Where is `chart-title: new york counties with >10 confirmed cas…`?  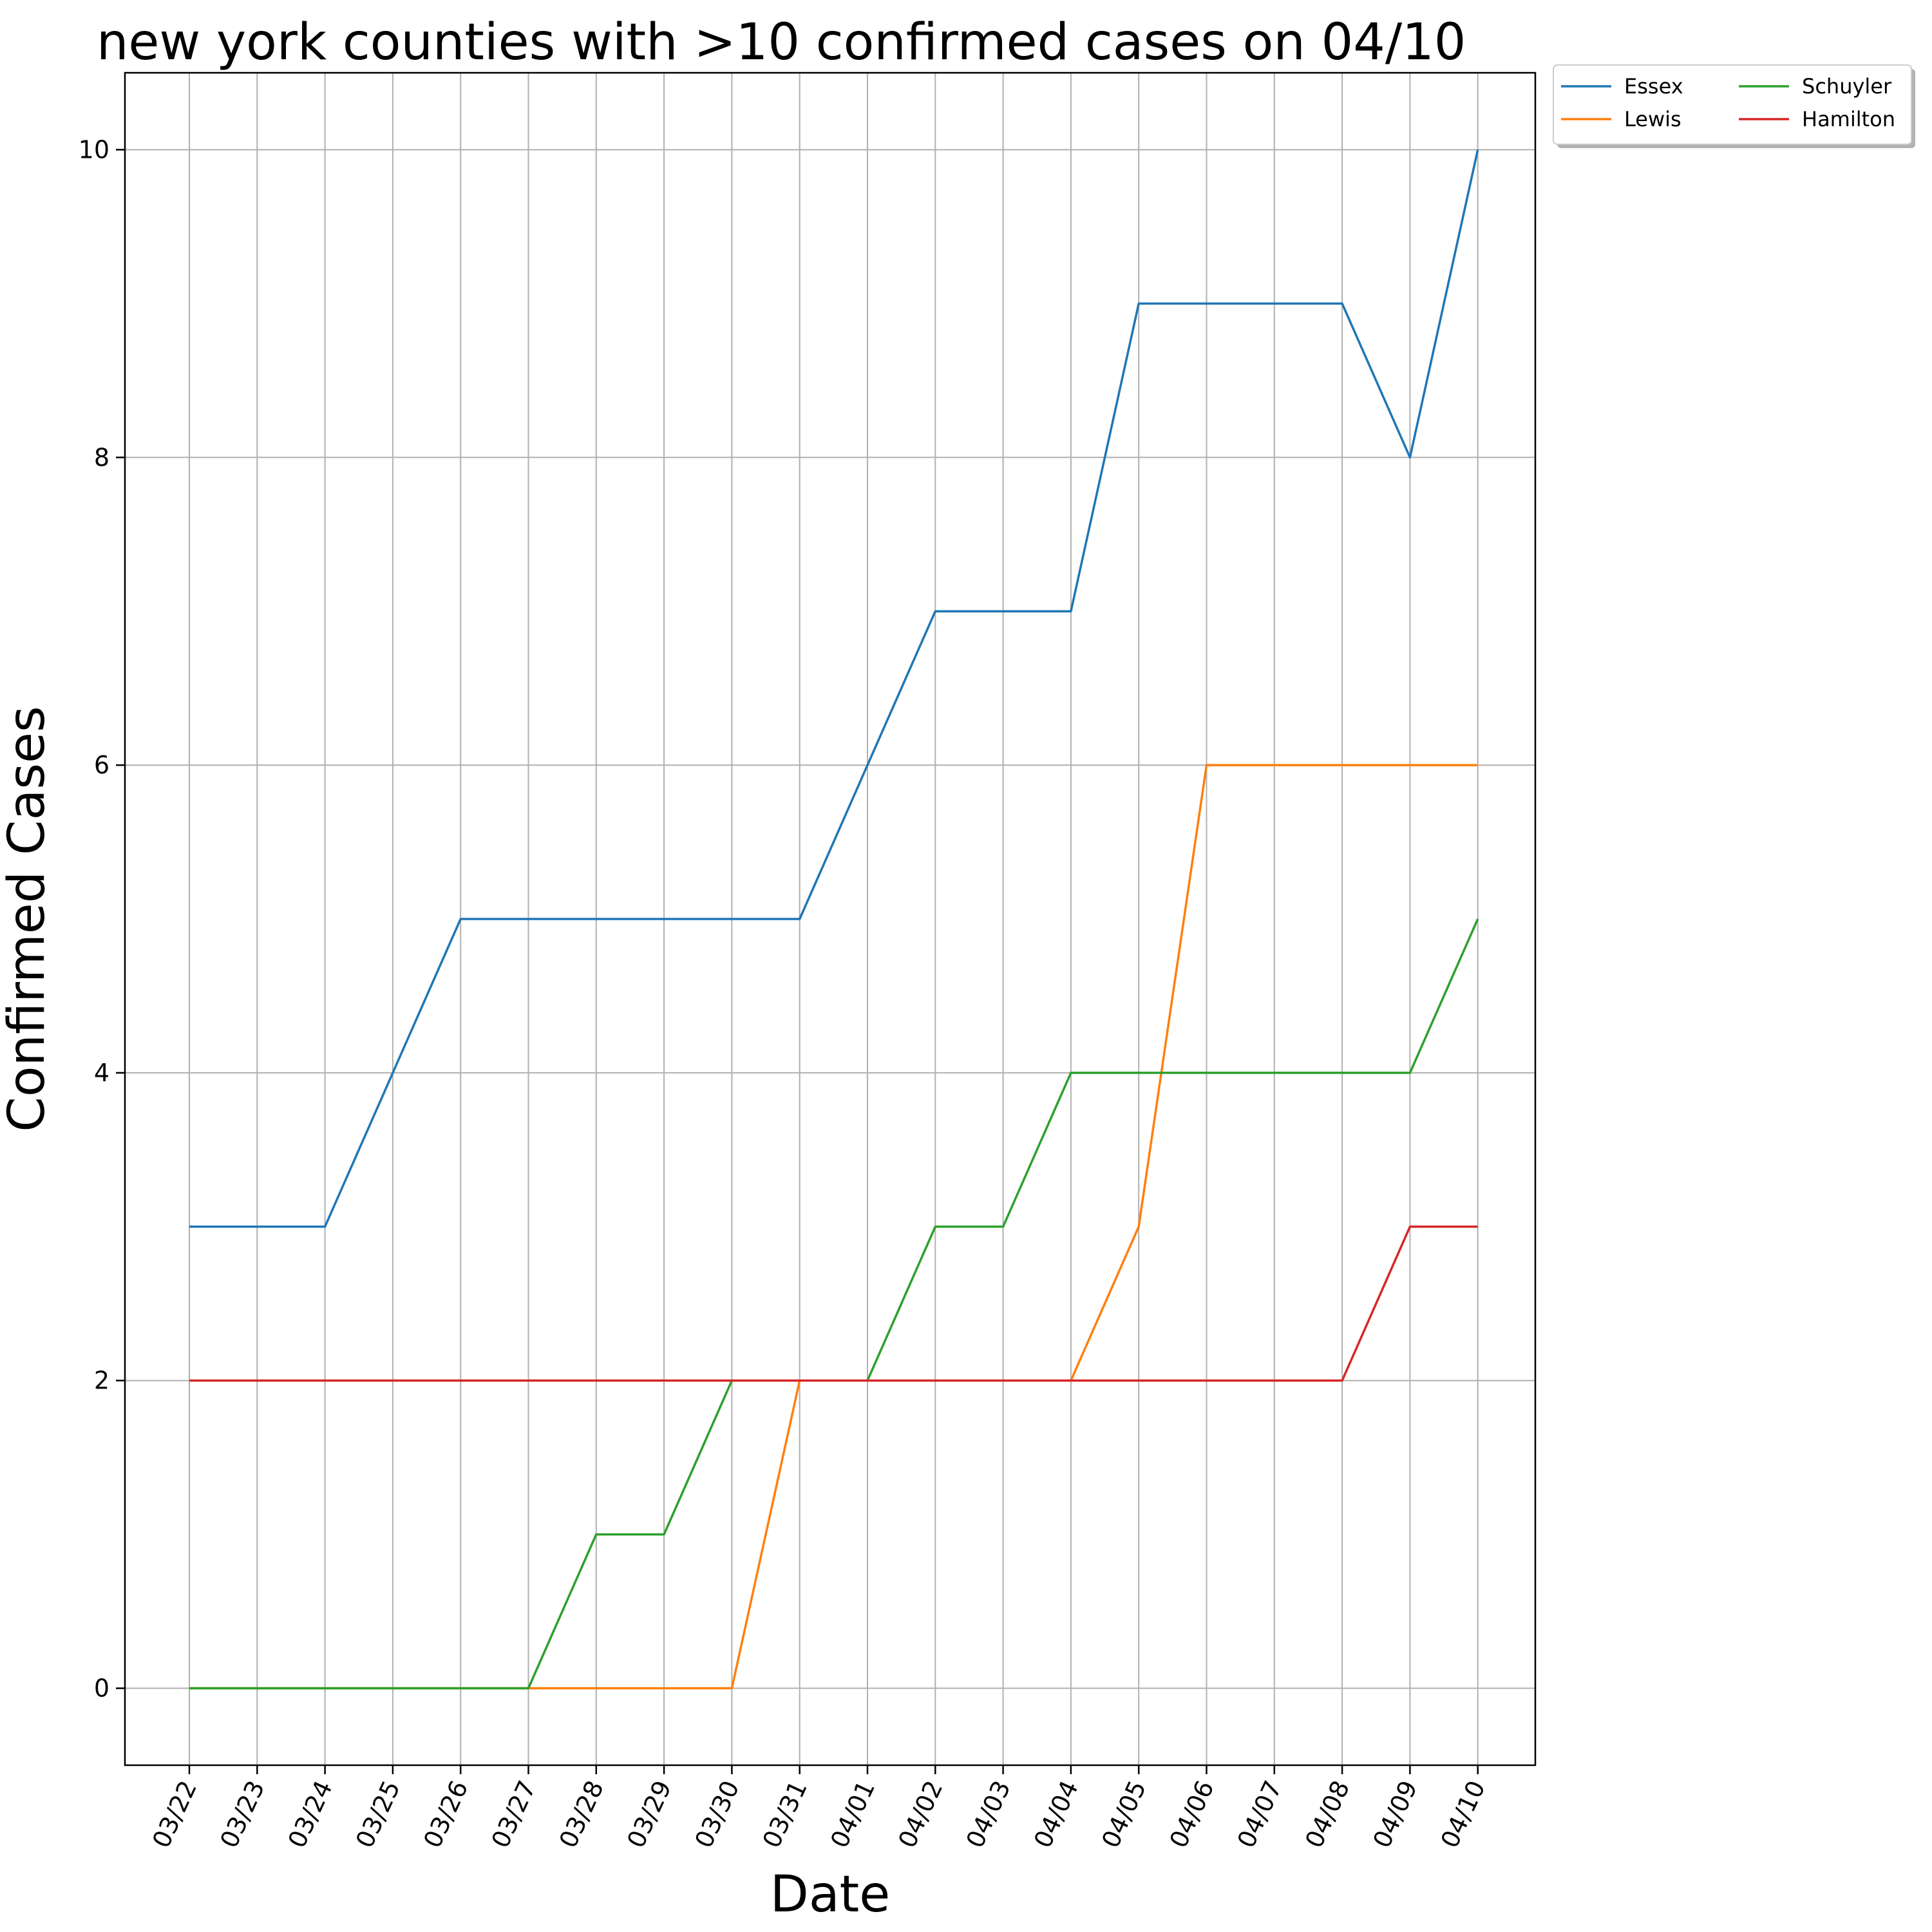
chart-title: new york counties with >10 confirmed cas… is located at coordinates (781, 42).